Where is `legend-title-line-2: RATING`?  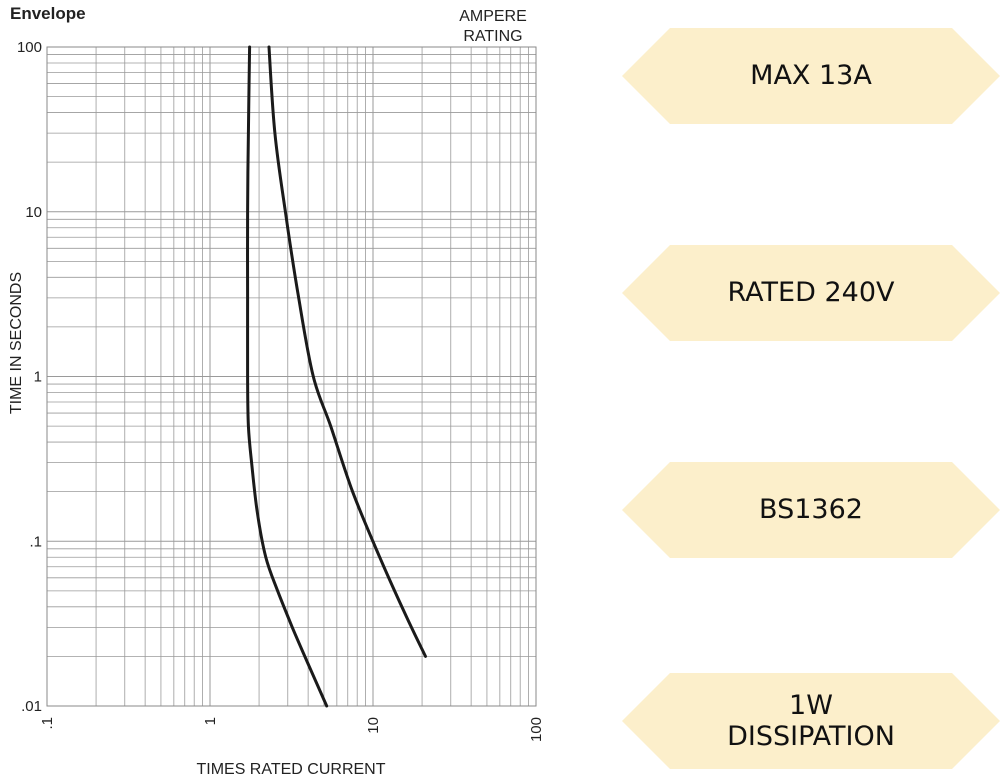 legend-title-line-2: RATING is located at coordinates (492, 36).